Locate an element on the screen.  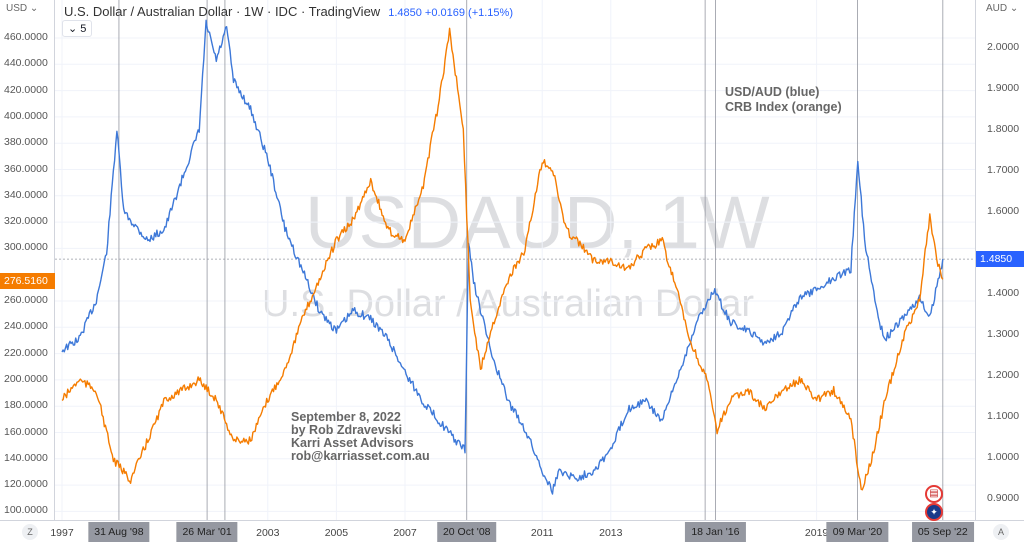
time-axis-tick: 1997 is located at coordinates (62, 533).